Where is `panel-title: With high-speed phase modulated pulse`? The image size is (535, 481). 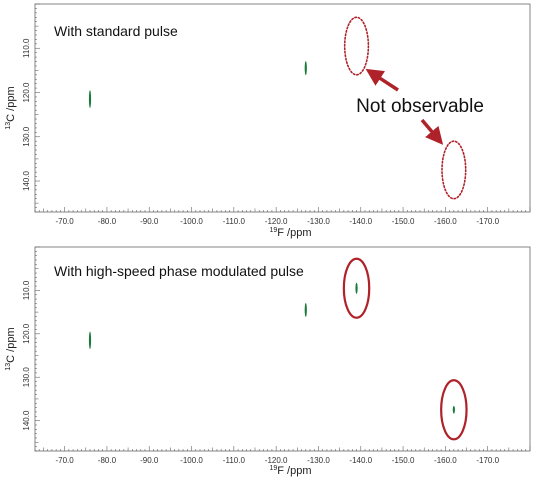
panel-title: With high-speed phase modulated pulse is located at coordinates (179, 271).